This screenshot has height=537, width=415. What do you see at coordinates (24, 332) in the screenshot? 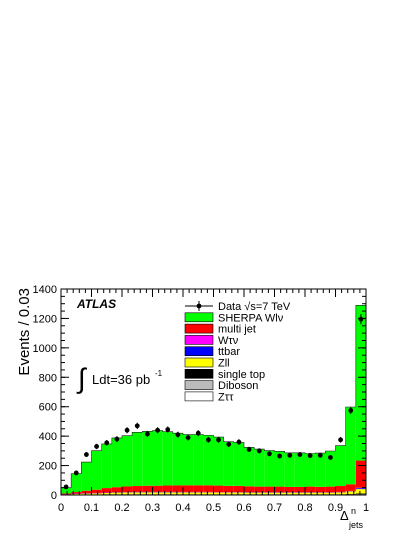
I see `y-axis-label: Events / 0.03` at bounding box center [24, 332].